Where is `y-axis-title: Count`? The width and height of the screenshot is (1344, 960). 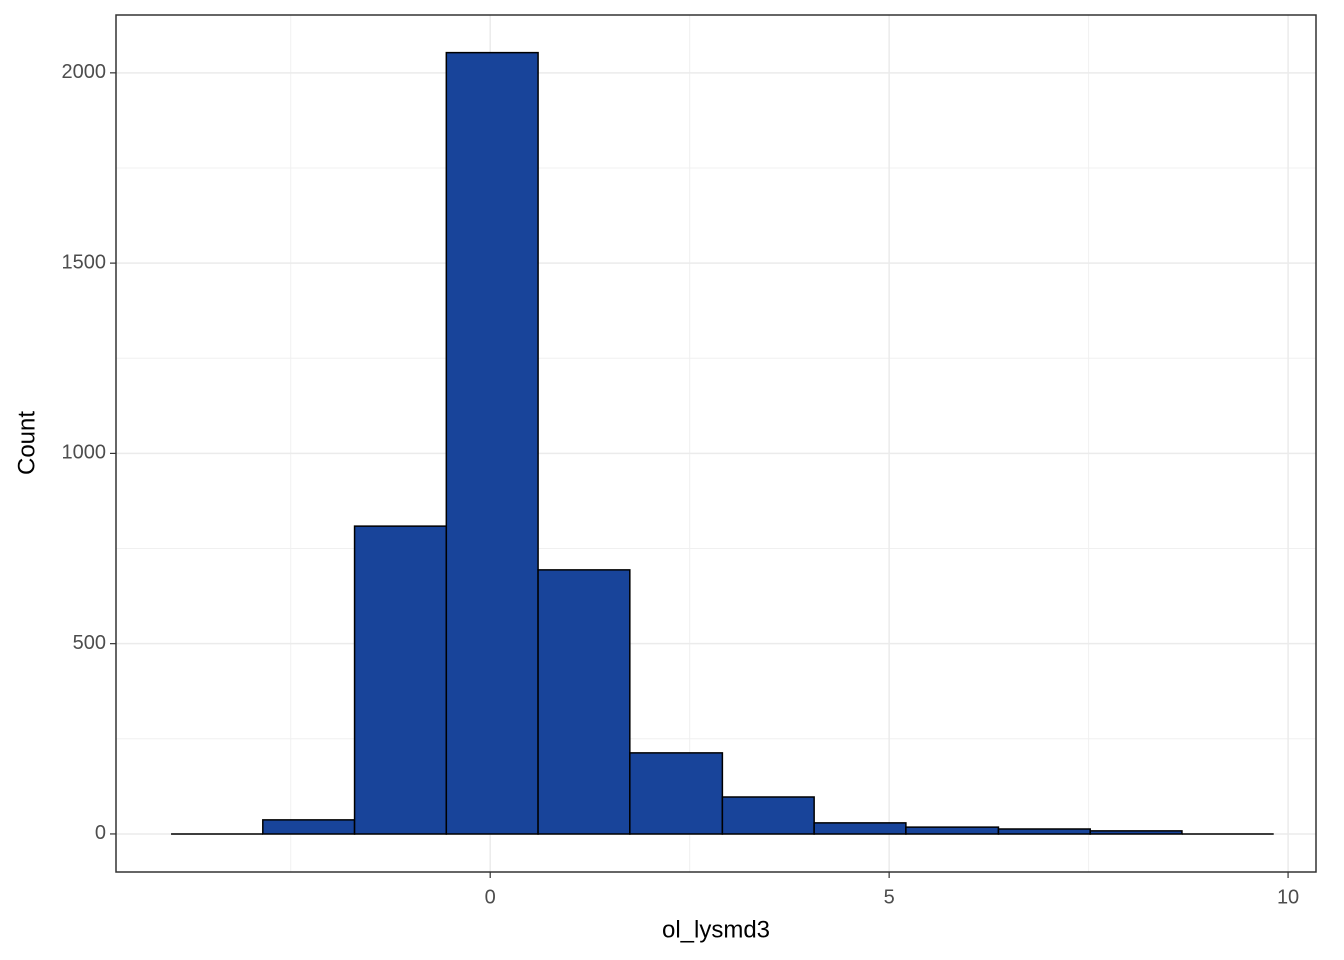
y-axis-title: Count is located at coordinates (26, 443).